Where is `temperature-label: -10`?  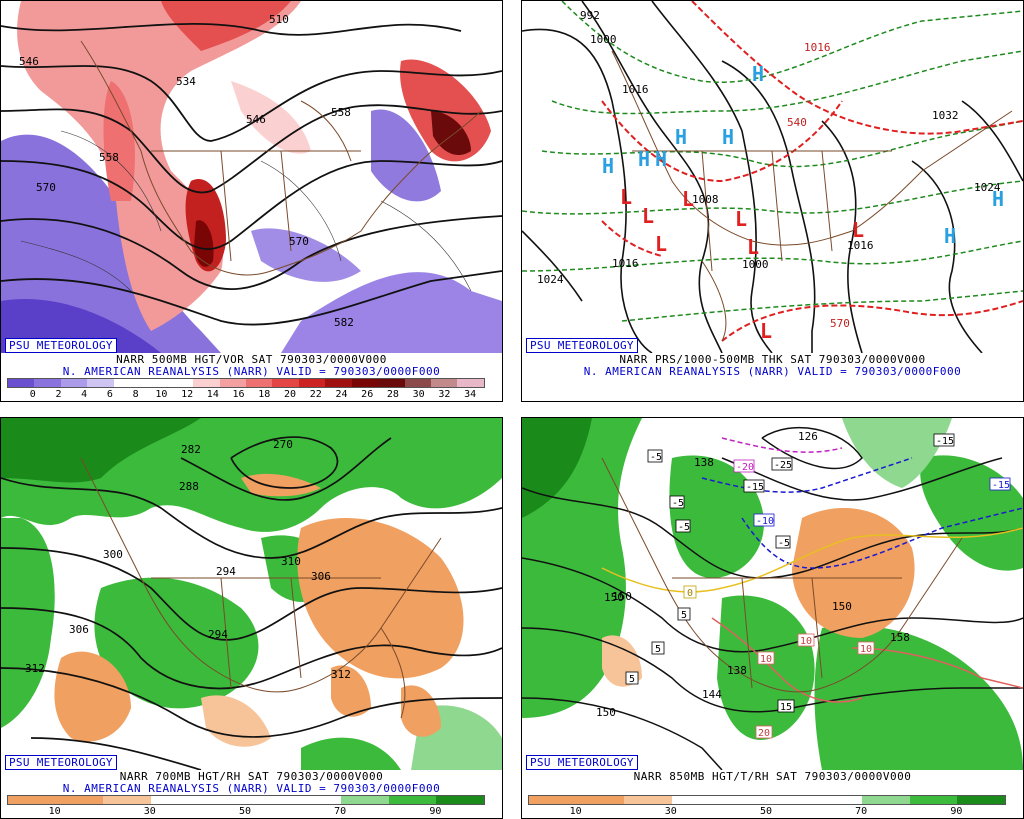 temperature-label: -10 is located at coordinates (764, 520).